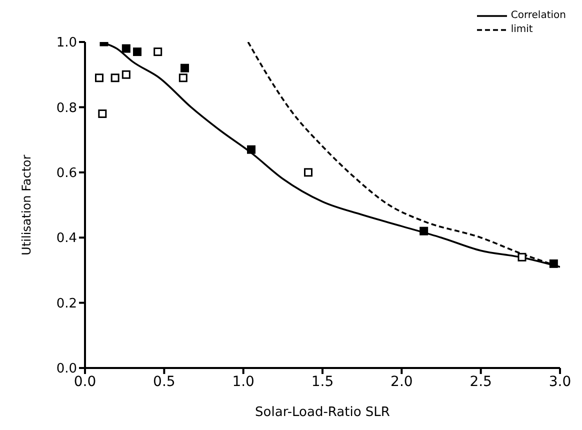  What do you see at coordinates (322, 382) in the screenshot?
I see `x-tick-label: 1.5` at bounding box center [322, 382].